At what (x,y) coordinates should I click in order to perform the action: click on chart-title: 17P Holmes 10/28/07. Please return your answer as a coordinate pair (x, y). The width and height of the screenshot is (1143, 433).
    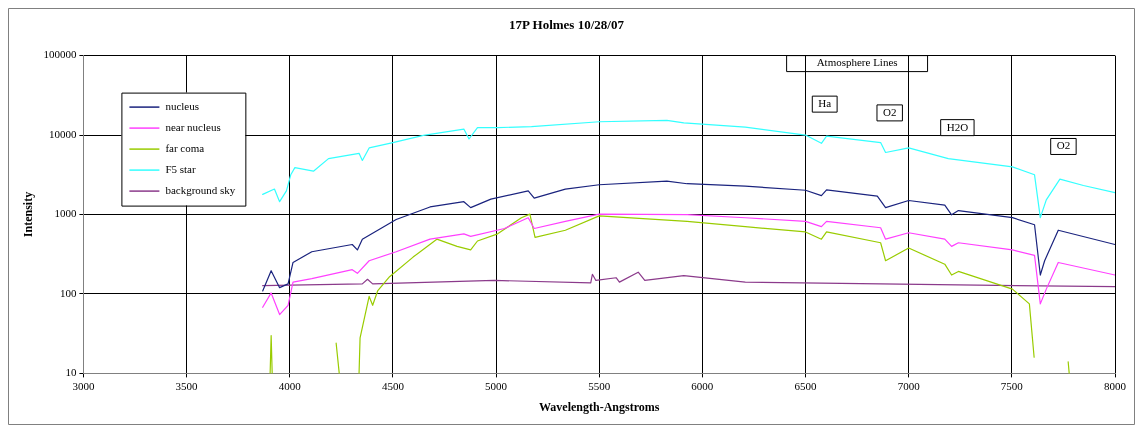
    Looking at the image, I should click on (567, 25).